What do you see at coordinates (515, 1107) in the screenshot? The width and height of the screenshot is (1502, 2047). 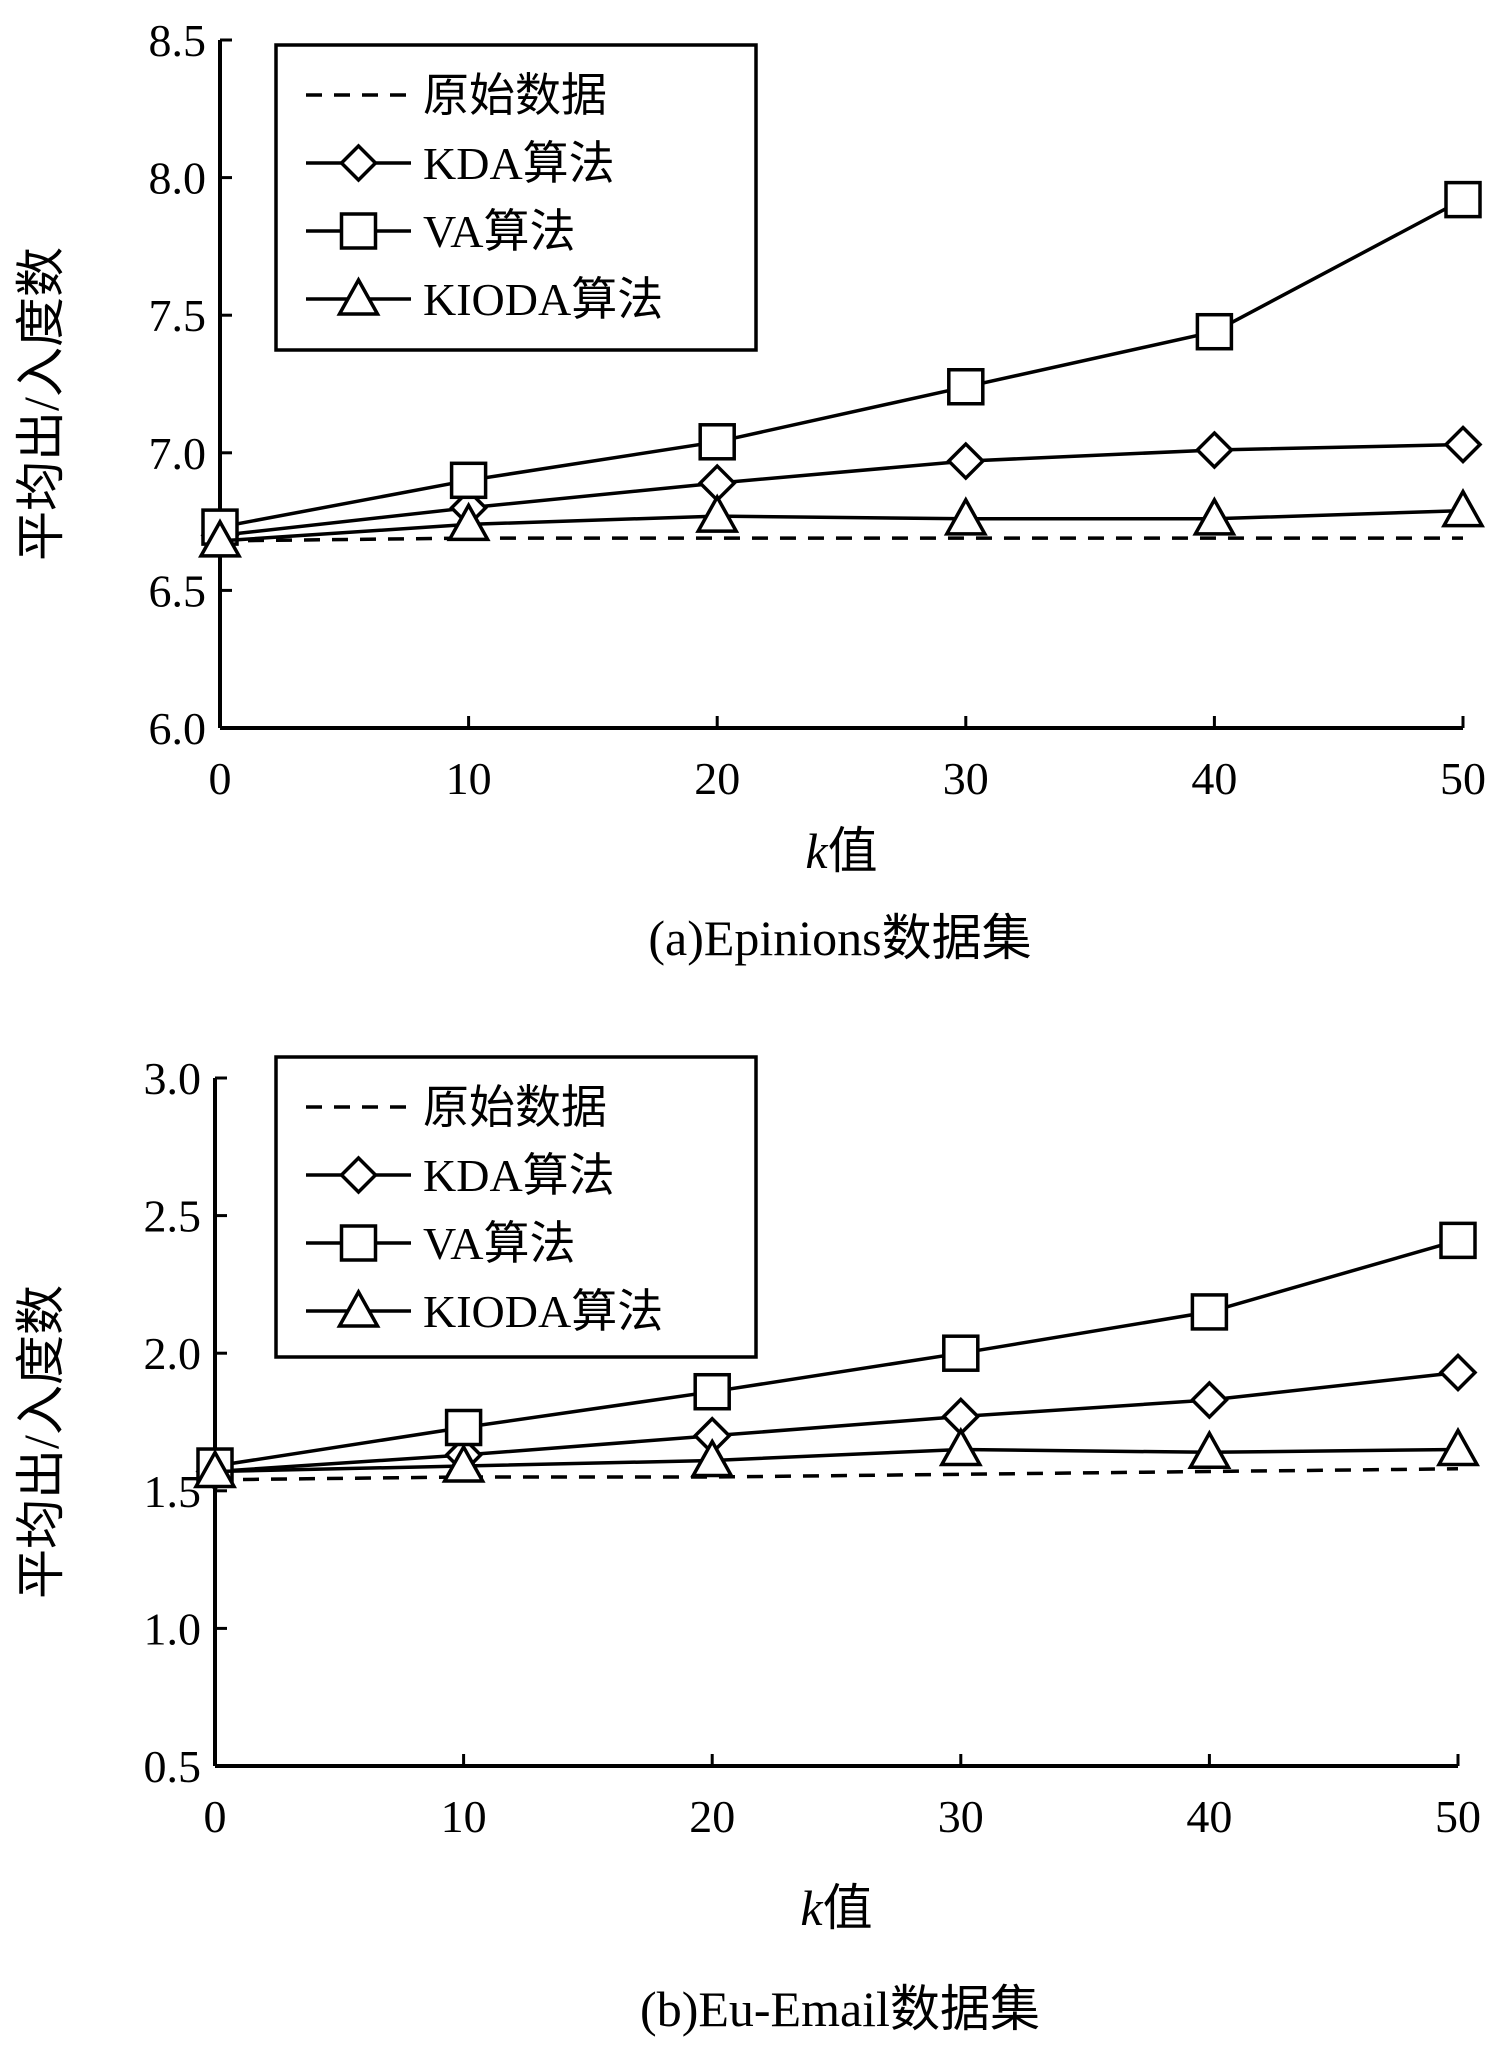 I see `chartb-legend-label-1: 原始数据` at bounding box center [515, 1107].